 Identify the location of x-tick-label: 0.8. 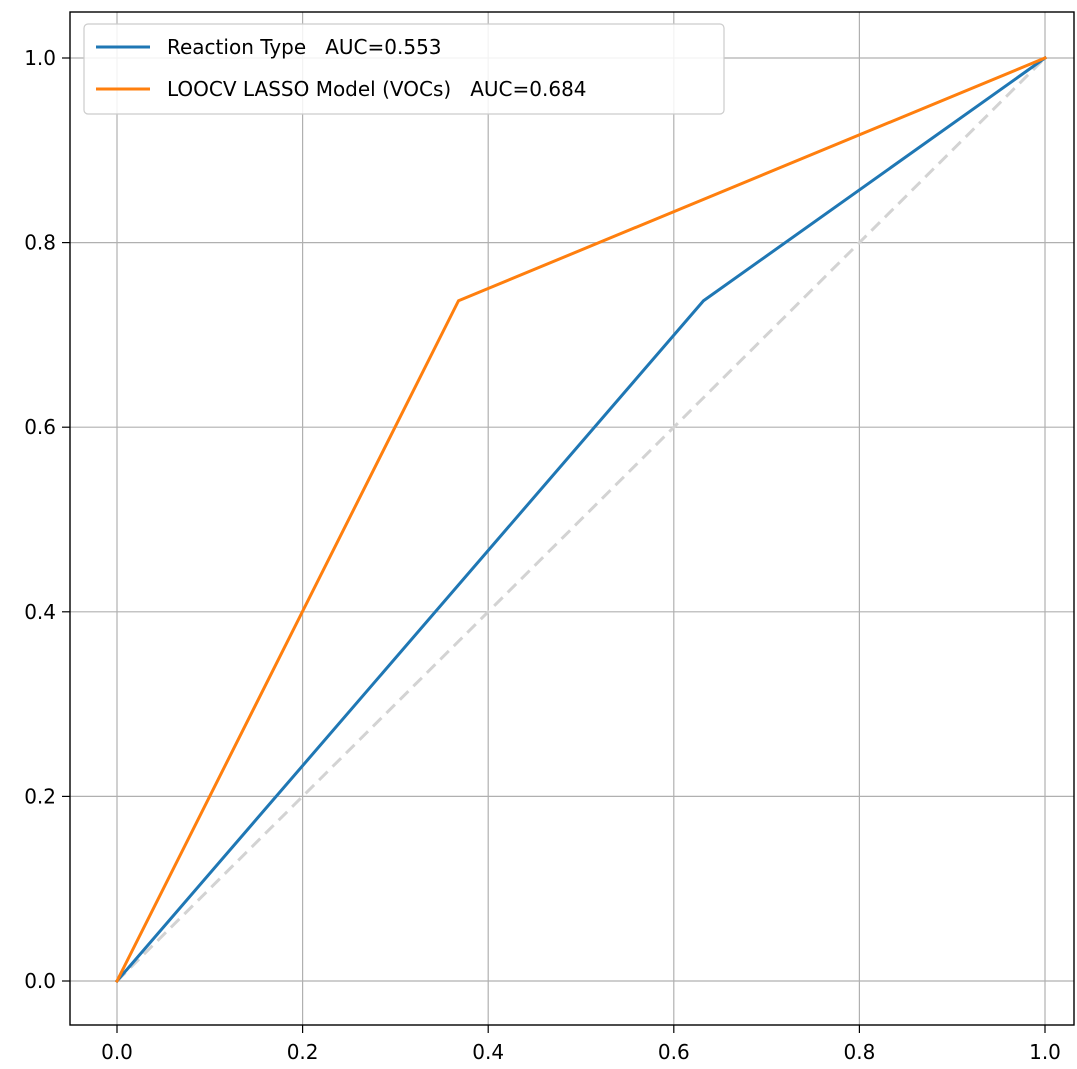
(859, 1052).